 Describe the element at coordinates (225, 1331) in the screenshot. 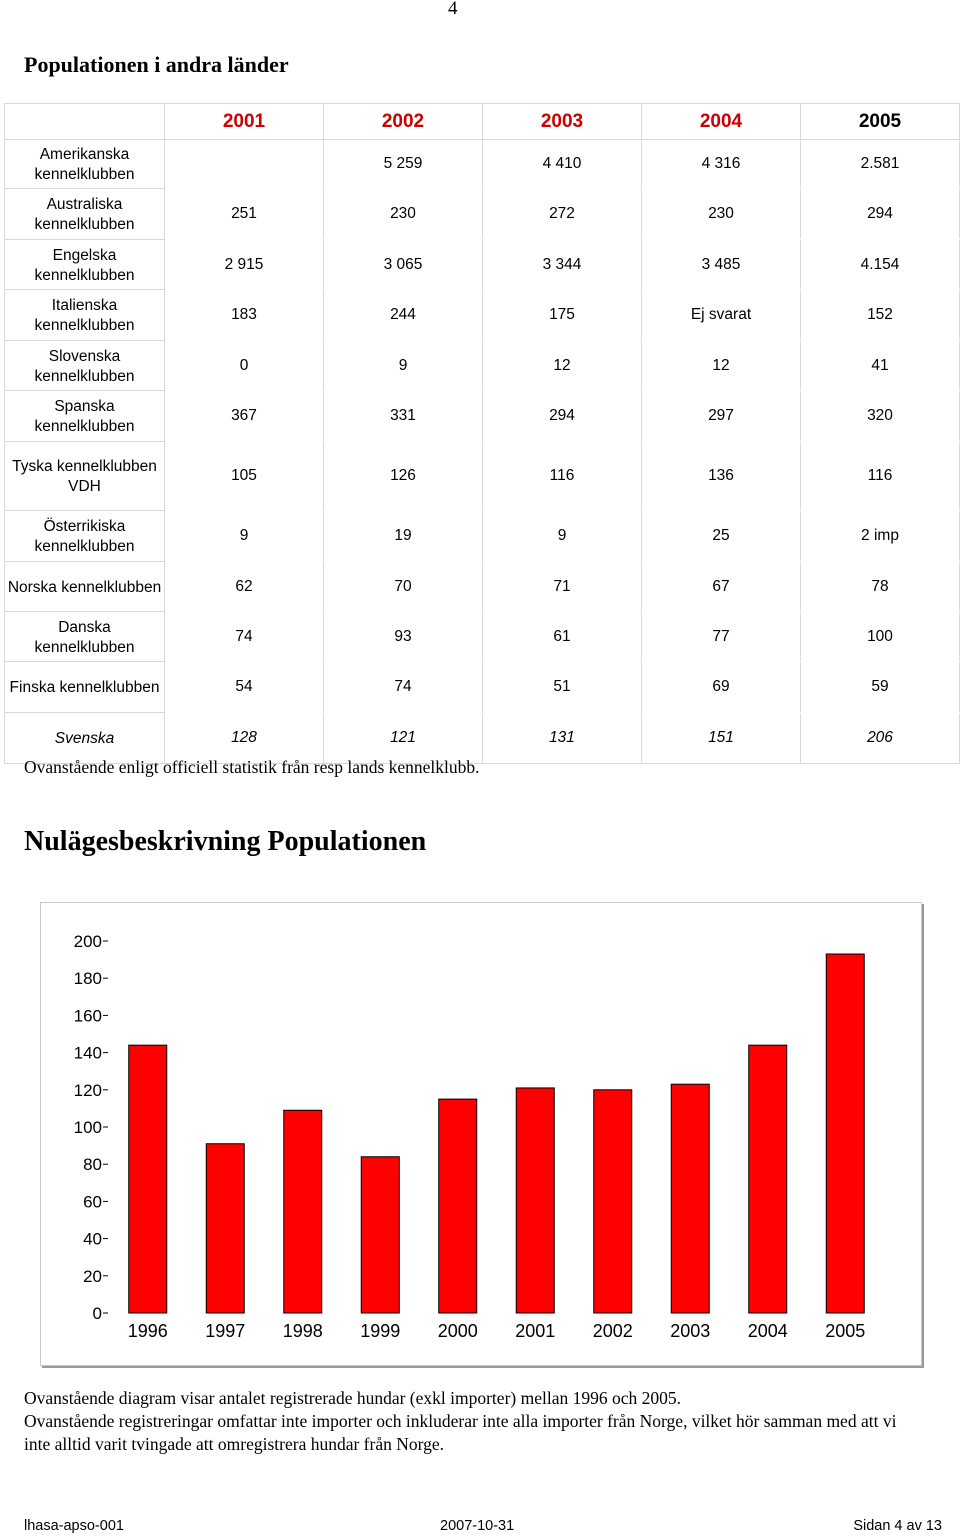

I see `x-tick-label: 1997` at that location.